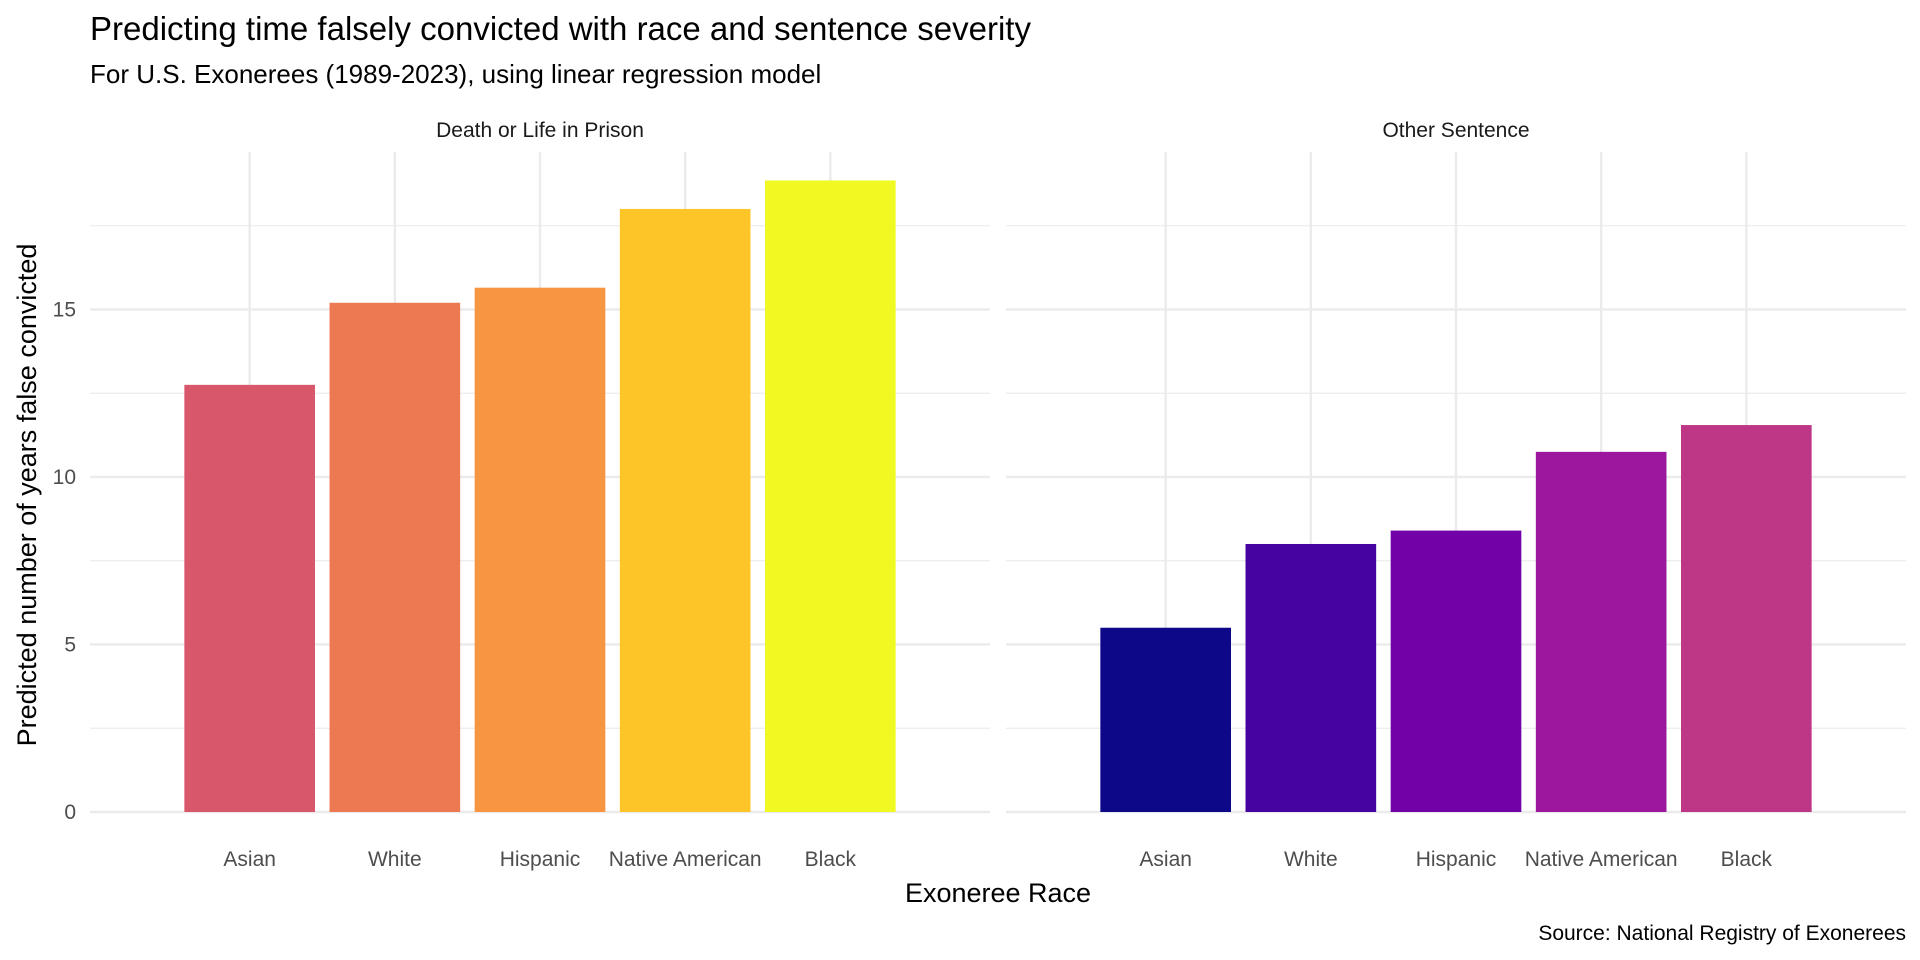 The height and width of the screenshot is (960, 1920). What do you see at coordinates (70, 812) in the screenshot?
I see `y-tick-label: 0` at bounding box center [70, 812].